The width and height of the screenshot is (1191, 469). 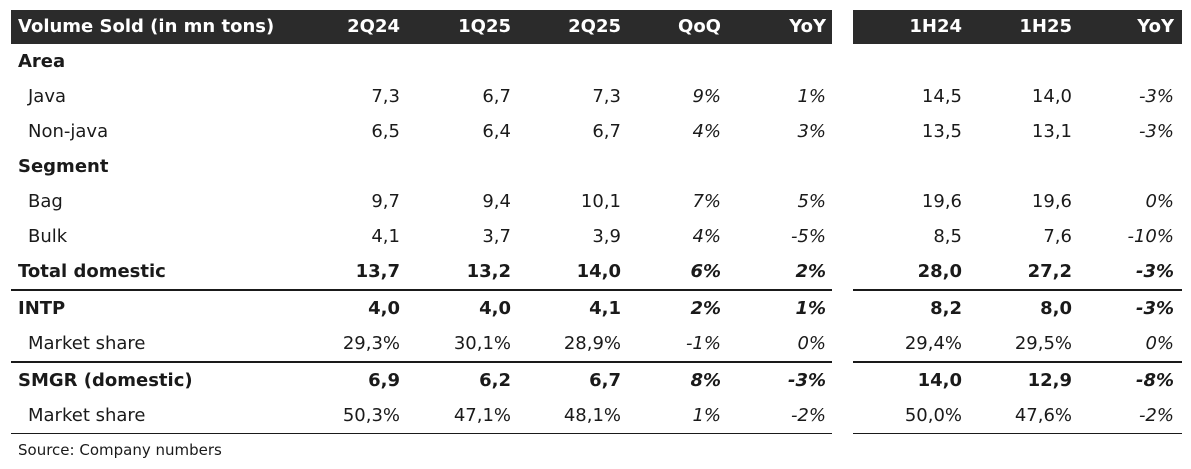 What do you see at coordinates (496, 201) in the screenshot?
I see `cell-value: 9,4` at bounding box center [496, 201].